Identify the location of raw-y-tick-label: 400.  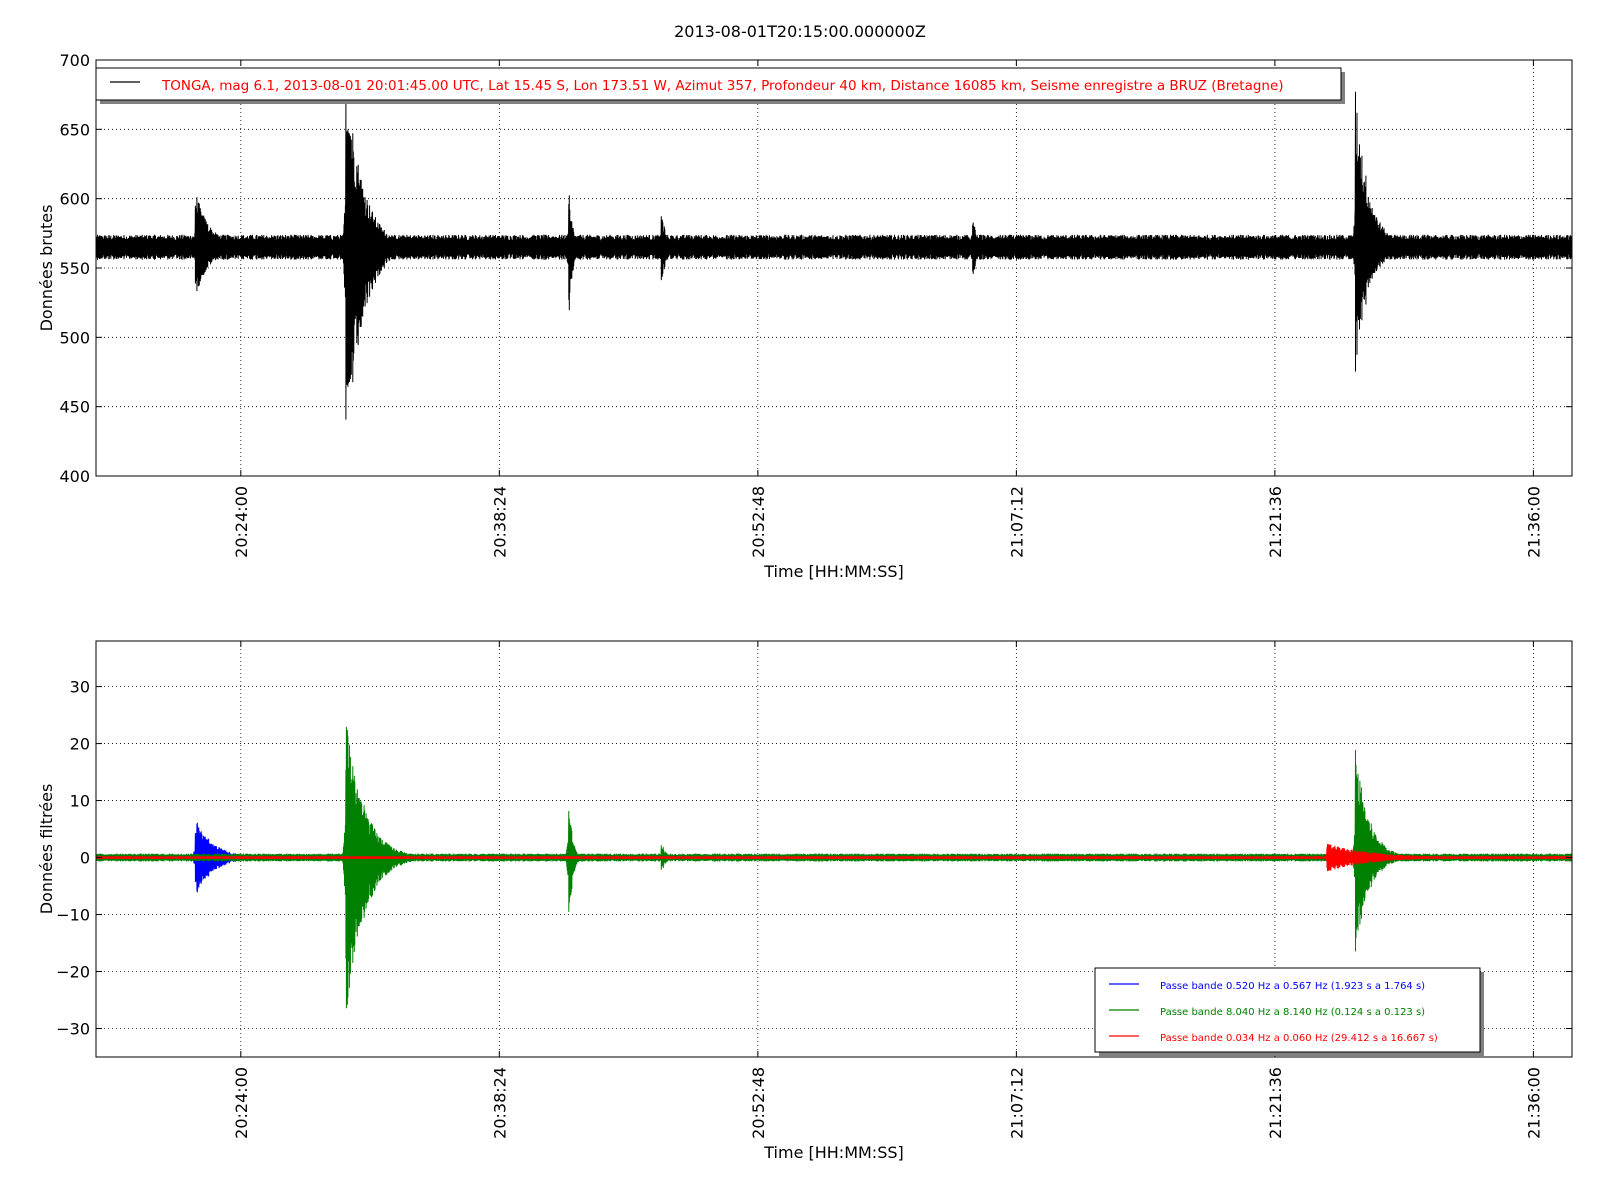
(74, 476).